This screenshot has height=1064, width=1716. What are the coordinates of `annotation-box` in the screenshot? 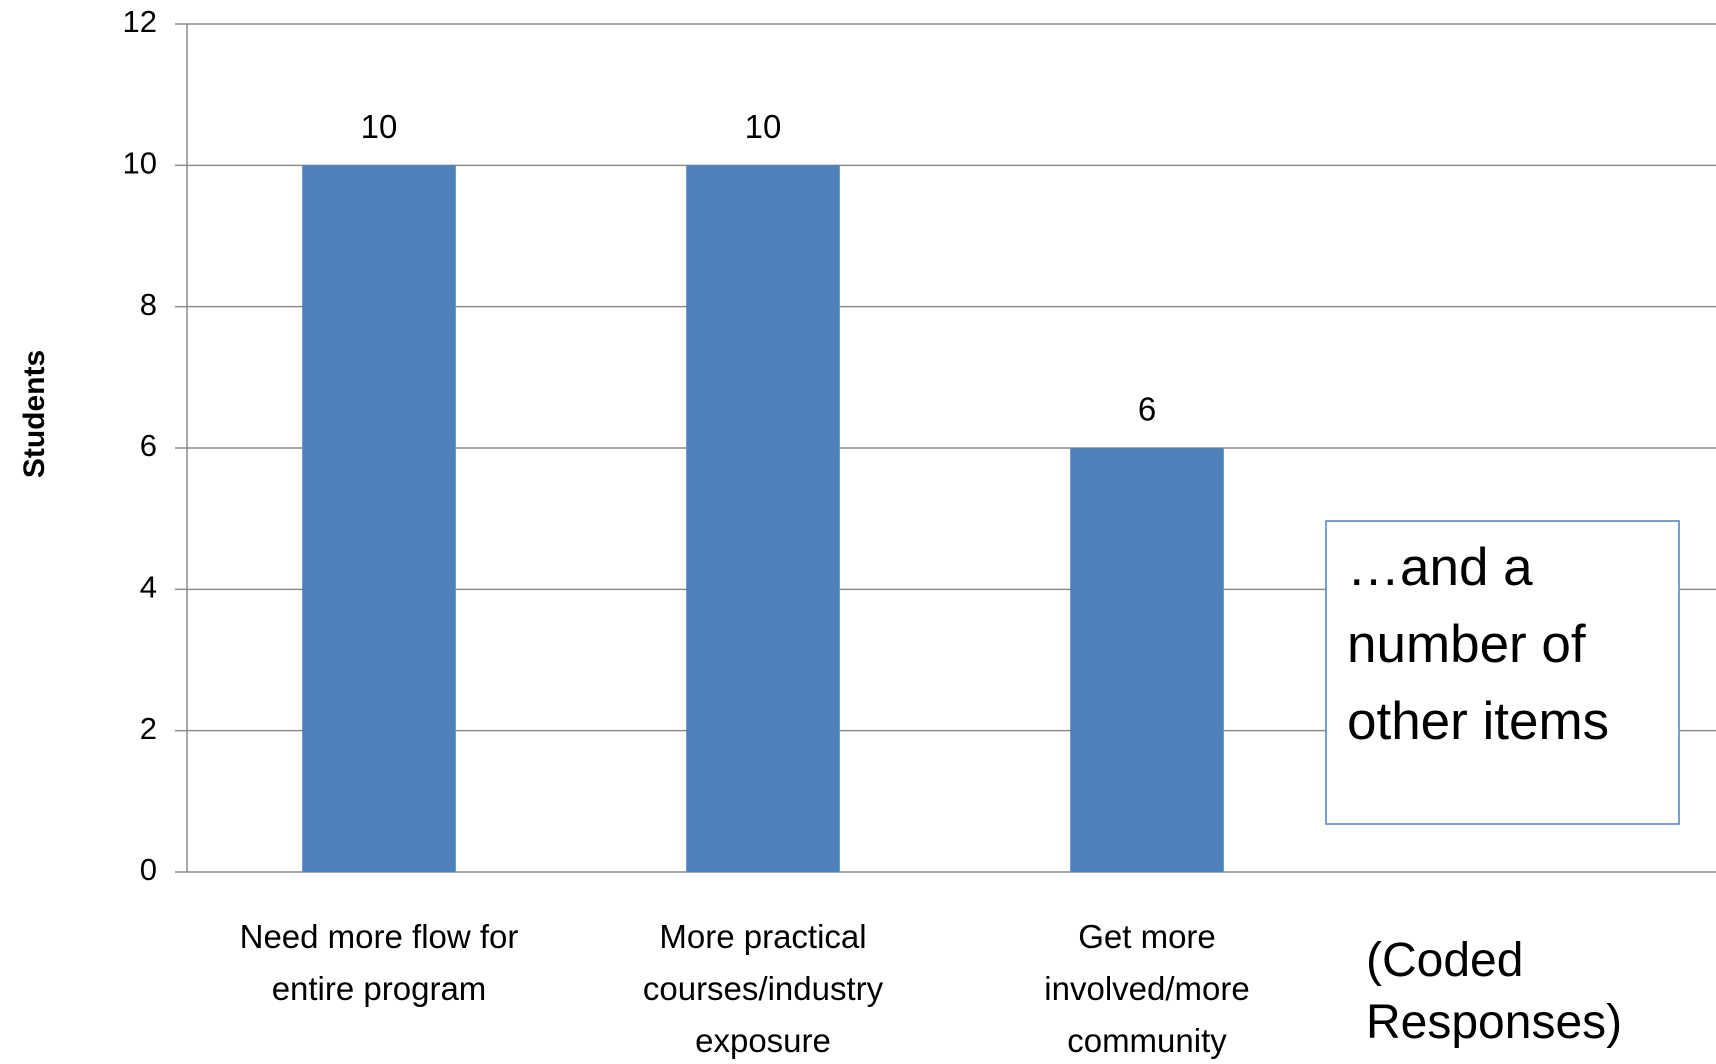 It's located at (1502, 672).